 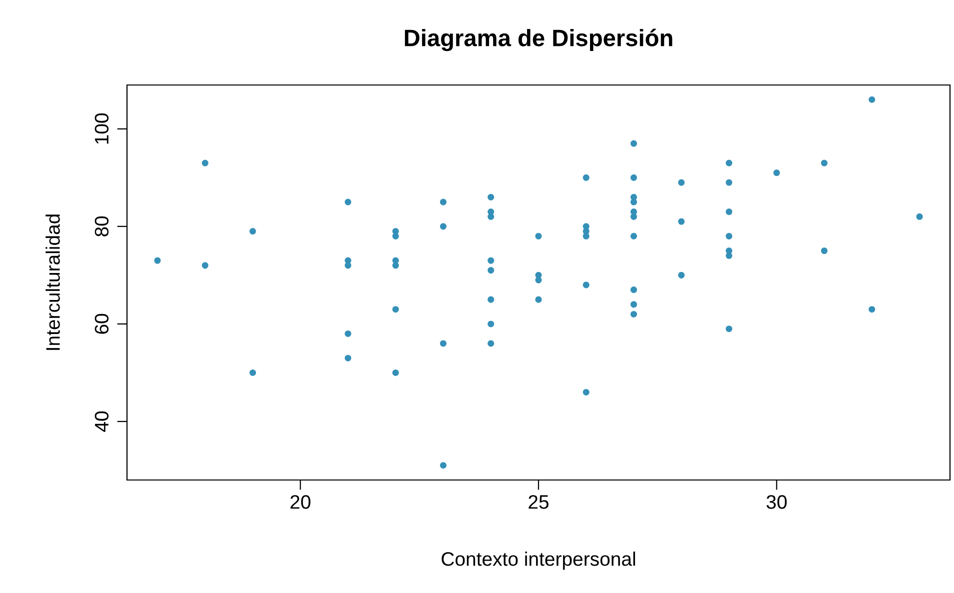 What do you see at coordinates (101, 226) in the screenshot?
I see `y-tick-label: 80` at bounding box center [101, 226].